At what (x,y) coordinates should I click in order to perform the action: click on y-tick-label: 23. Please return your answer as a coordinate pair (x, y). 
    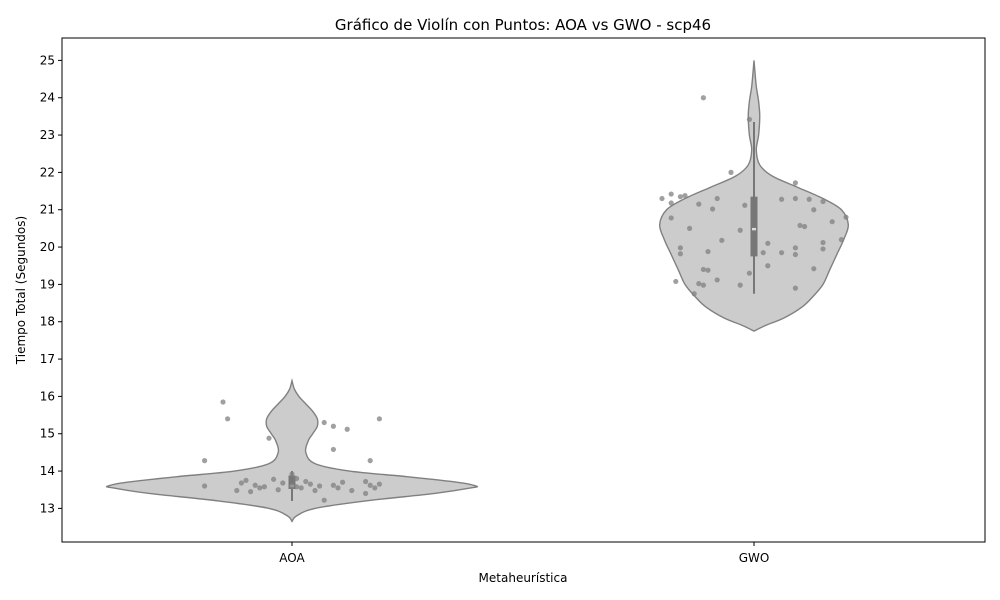
    Looking at the image, I should click on (47, 135).